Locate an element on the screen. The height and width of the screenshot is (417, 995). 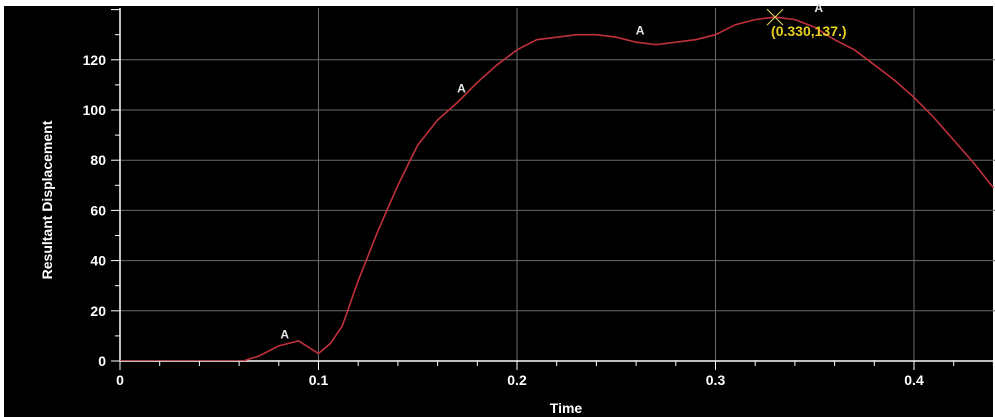
y-tick-label: 60 is located at coordinates (98, 210).